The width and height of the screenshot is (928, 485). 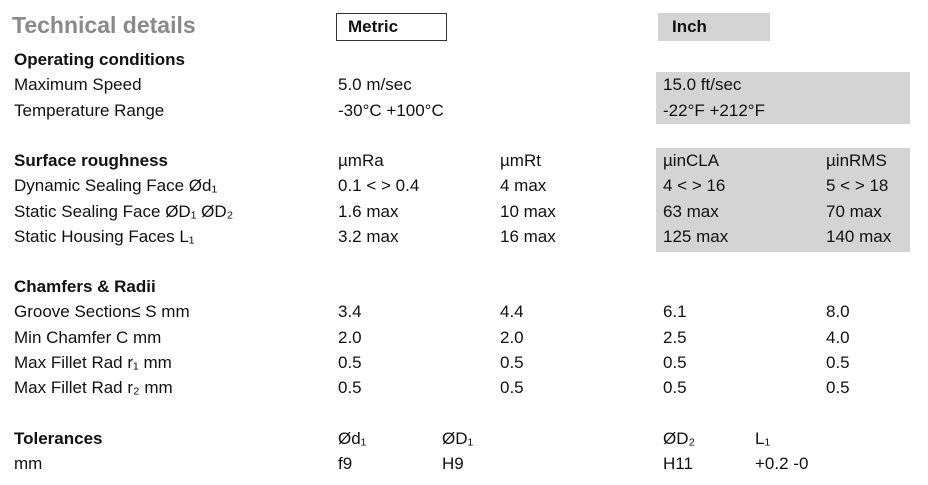 What do you see at coordinates (345, 464) in the screenshot?
I see `cell: f9` at bounding box center [345, 464].